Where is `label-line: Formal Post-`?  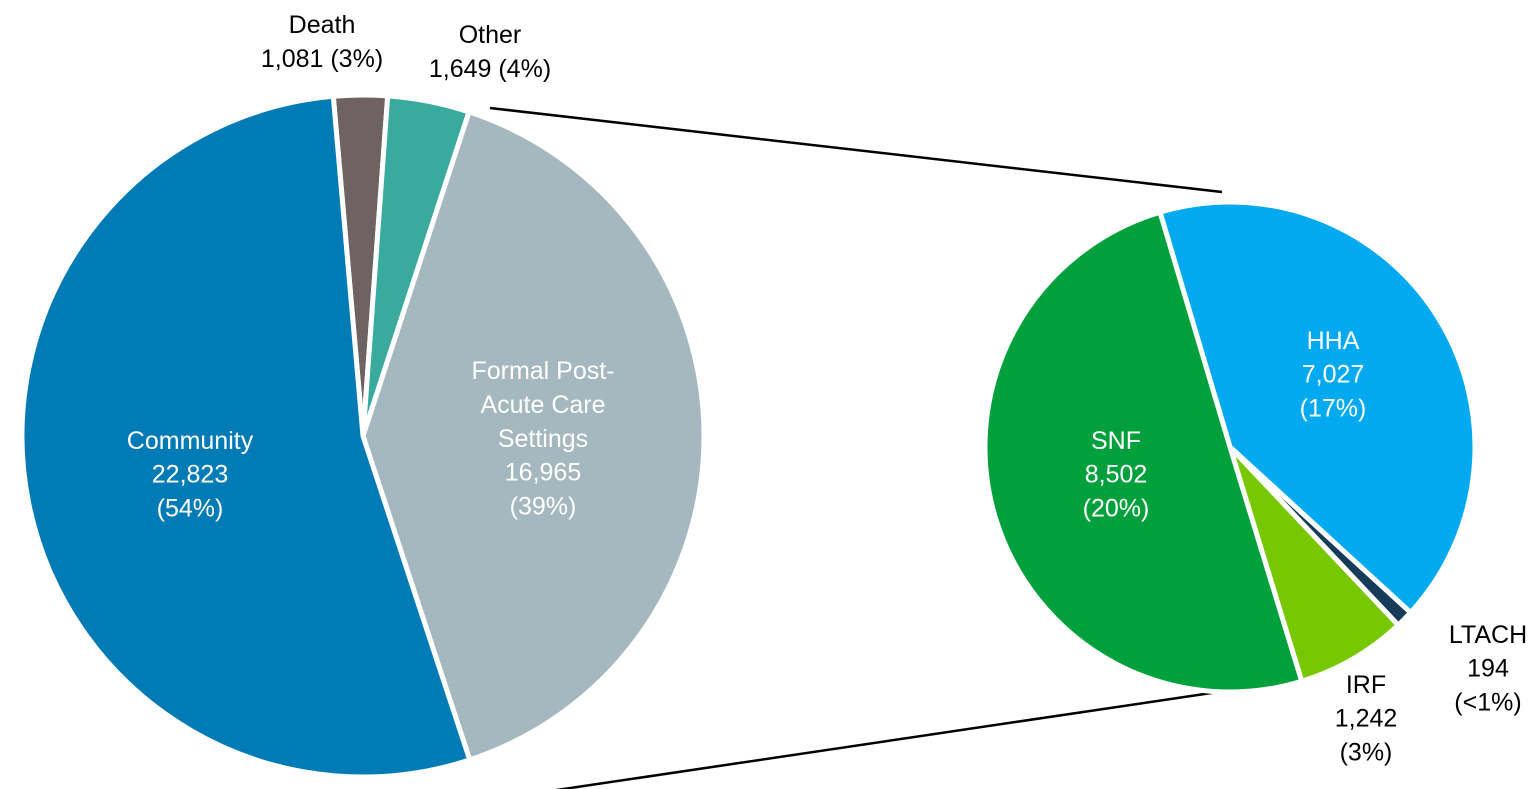
label-line: Formal Post- is located at coordinates (542, 371).